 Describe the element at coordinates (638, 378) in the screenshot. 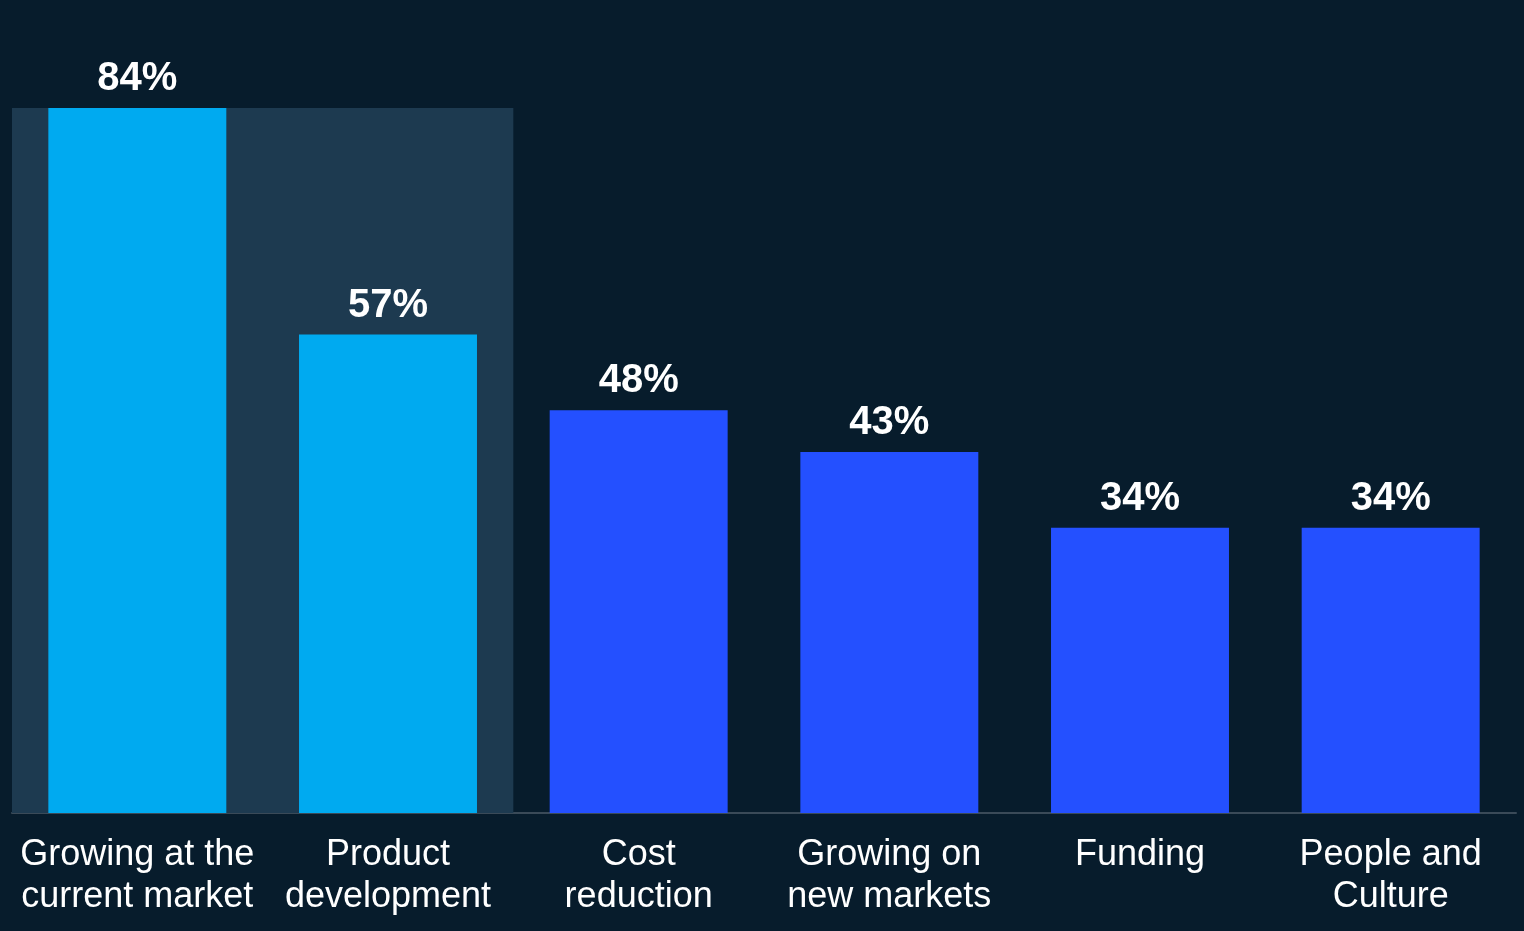

I see `data-label: 48%` at that location.